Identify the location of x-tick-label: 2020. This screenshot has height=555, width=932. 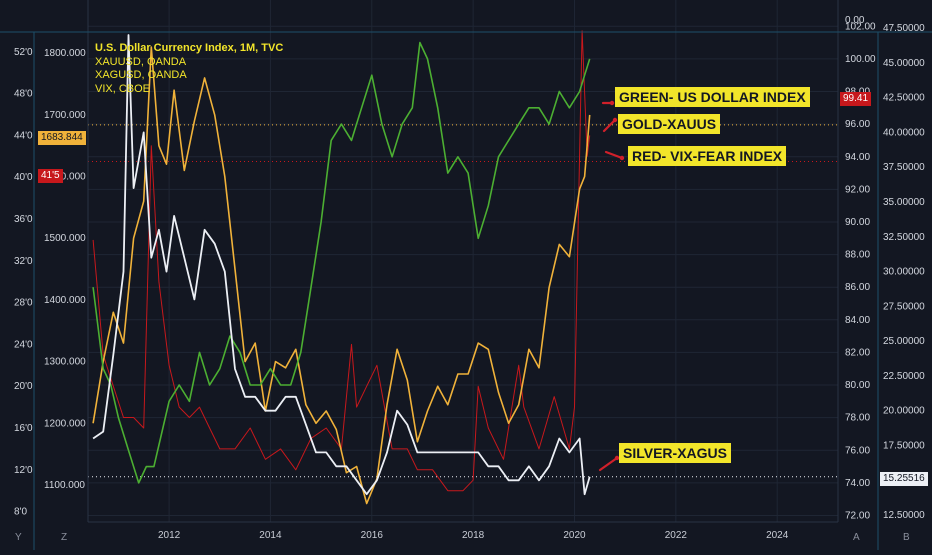
(574, 535).